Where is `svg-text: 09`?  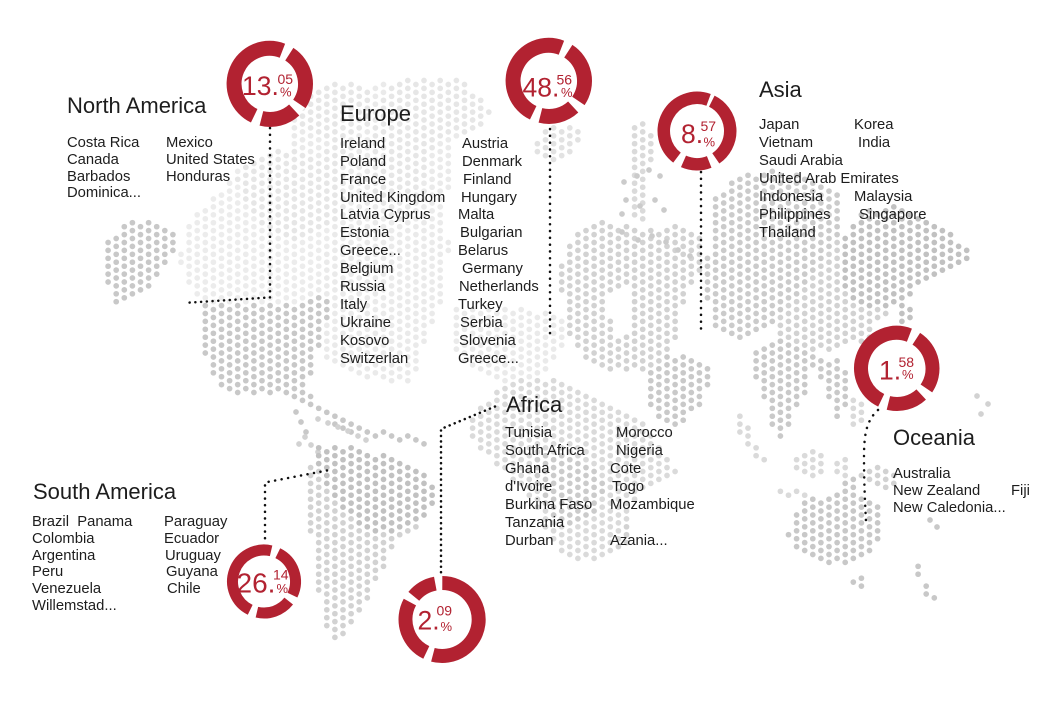 svg-text: 09 is located at coordinates (445, 611).